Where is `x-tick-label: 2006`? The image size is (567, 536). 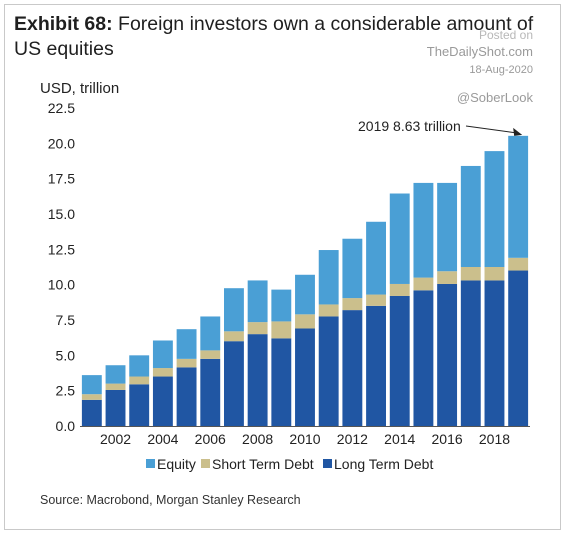
x-tick-label: 2006 is located at coordinates (210, 439).